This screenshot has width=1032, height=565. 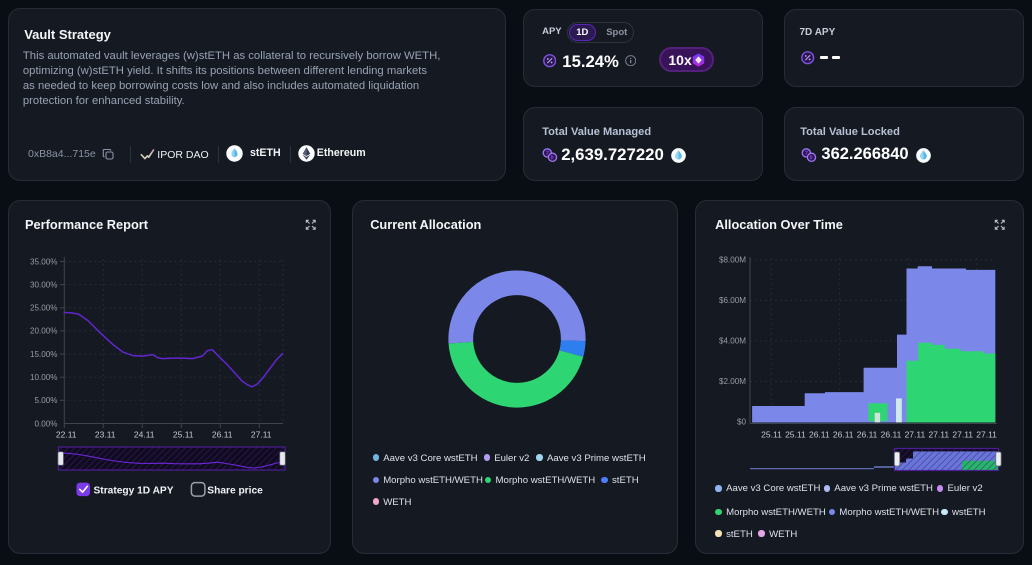 I want to click on svg-text: Share price, so click(x=235, y=490).